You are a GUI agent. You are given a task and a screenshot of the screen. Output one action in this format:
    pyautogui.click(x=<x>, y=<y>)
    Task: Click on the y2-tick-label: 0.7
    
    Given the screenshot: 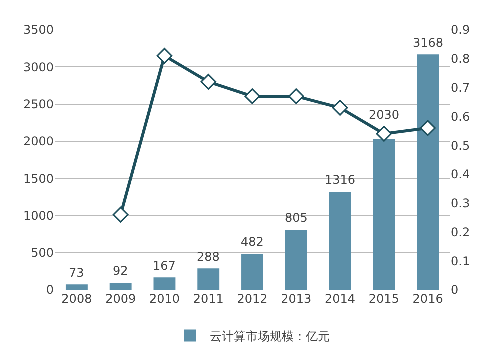 What is the action you would take?
    pyautogui.click(x=460, y=87)
    